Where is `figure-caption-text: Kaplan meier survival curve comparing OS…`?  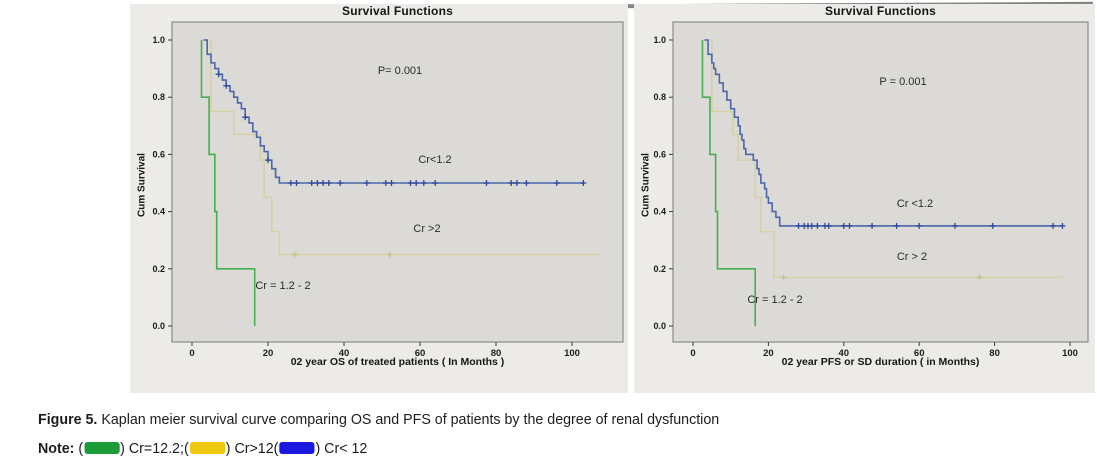 figure-caption-text: Kaplan meier survival curve comparing OS… is located at coordinates (410, 419).